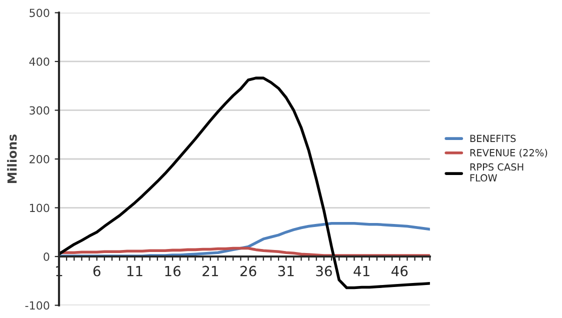  What do you see at coordinates (173, 271) in the screenshot?
I see `x-tick-label: 16` at bounding box center [173, 271].